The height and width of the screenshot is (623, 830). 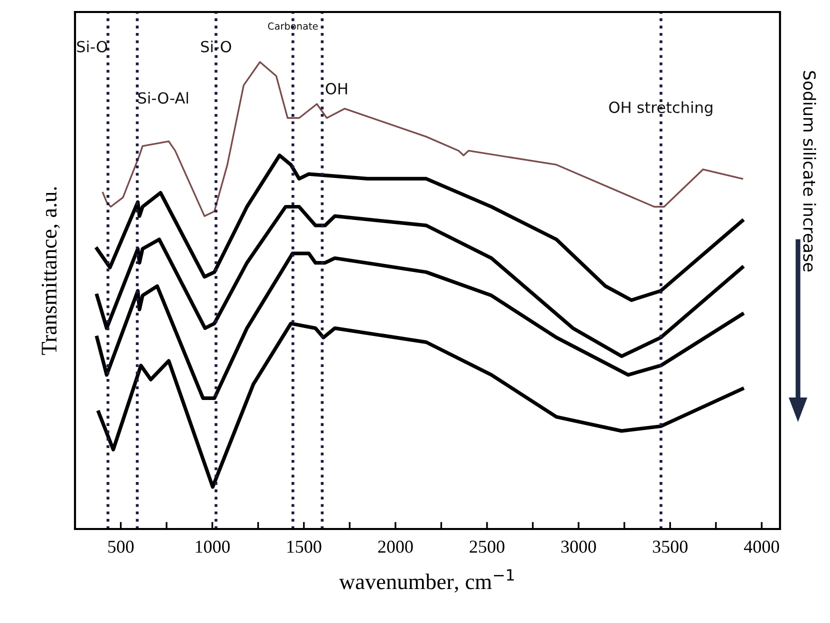 I want to click on ref-line-label: OH, so click(x=336, y=88).